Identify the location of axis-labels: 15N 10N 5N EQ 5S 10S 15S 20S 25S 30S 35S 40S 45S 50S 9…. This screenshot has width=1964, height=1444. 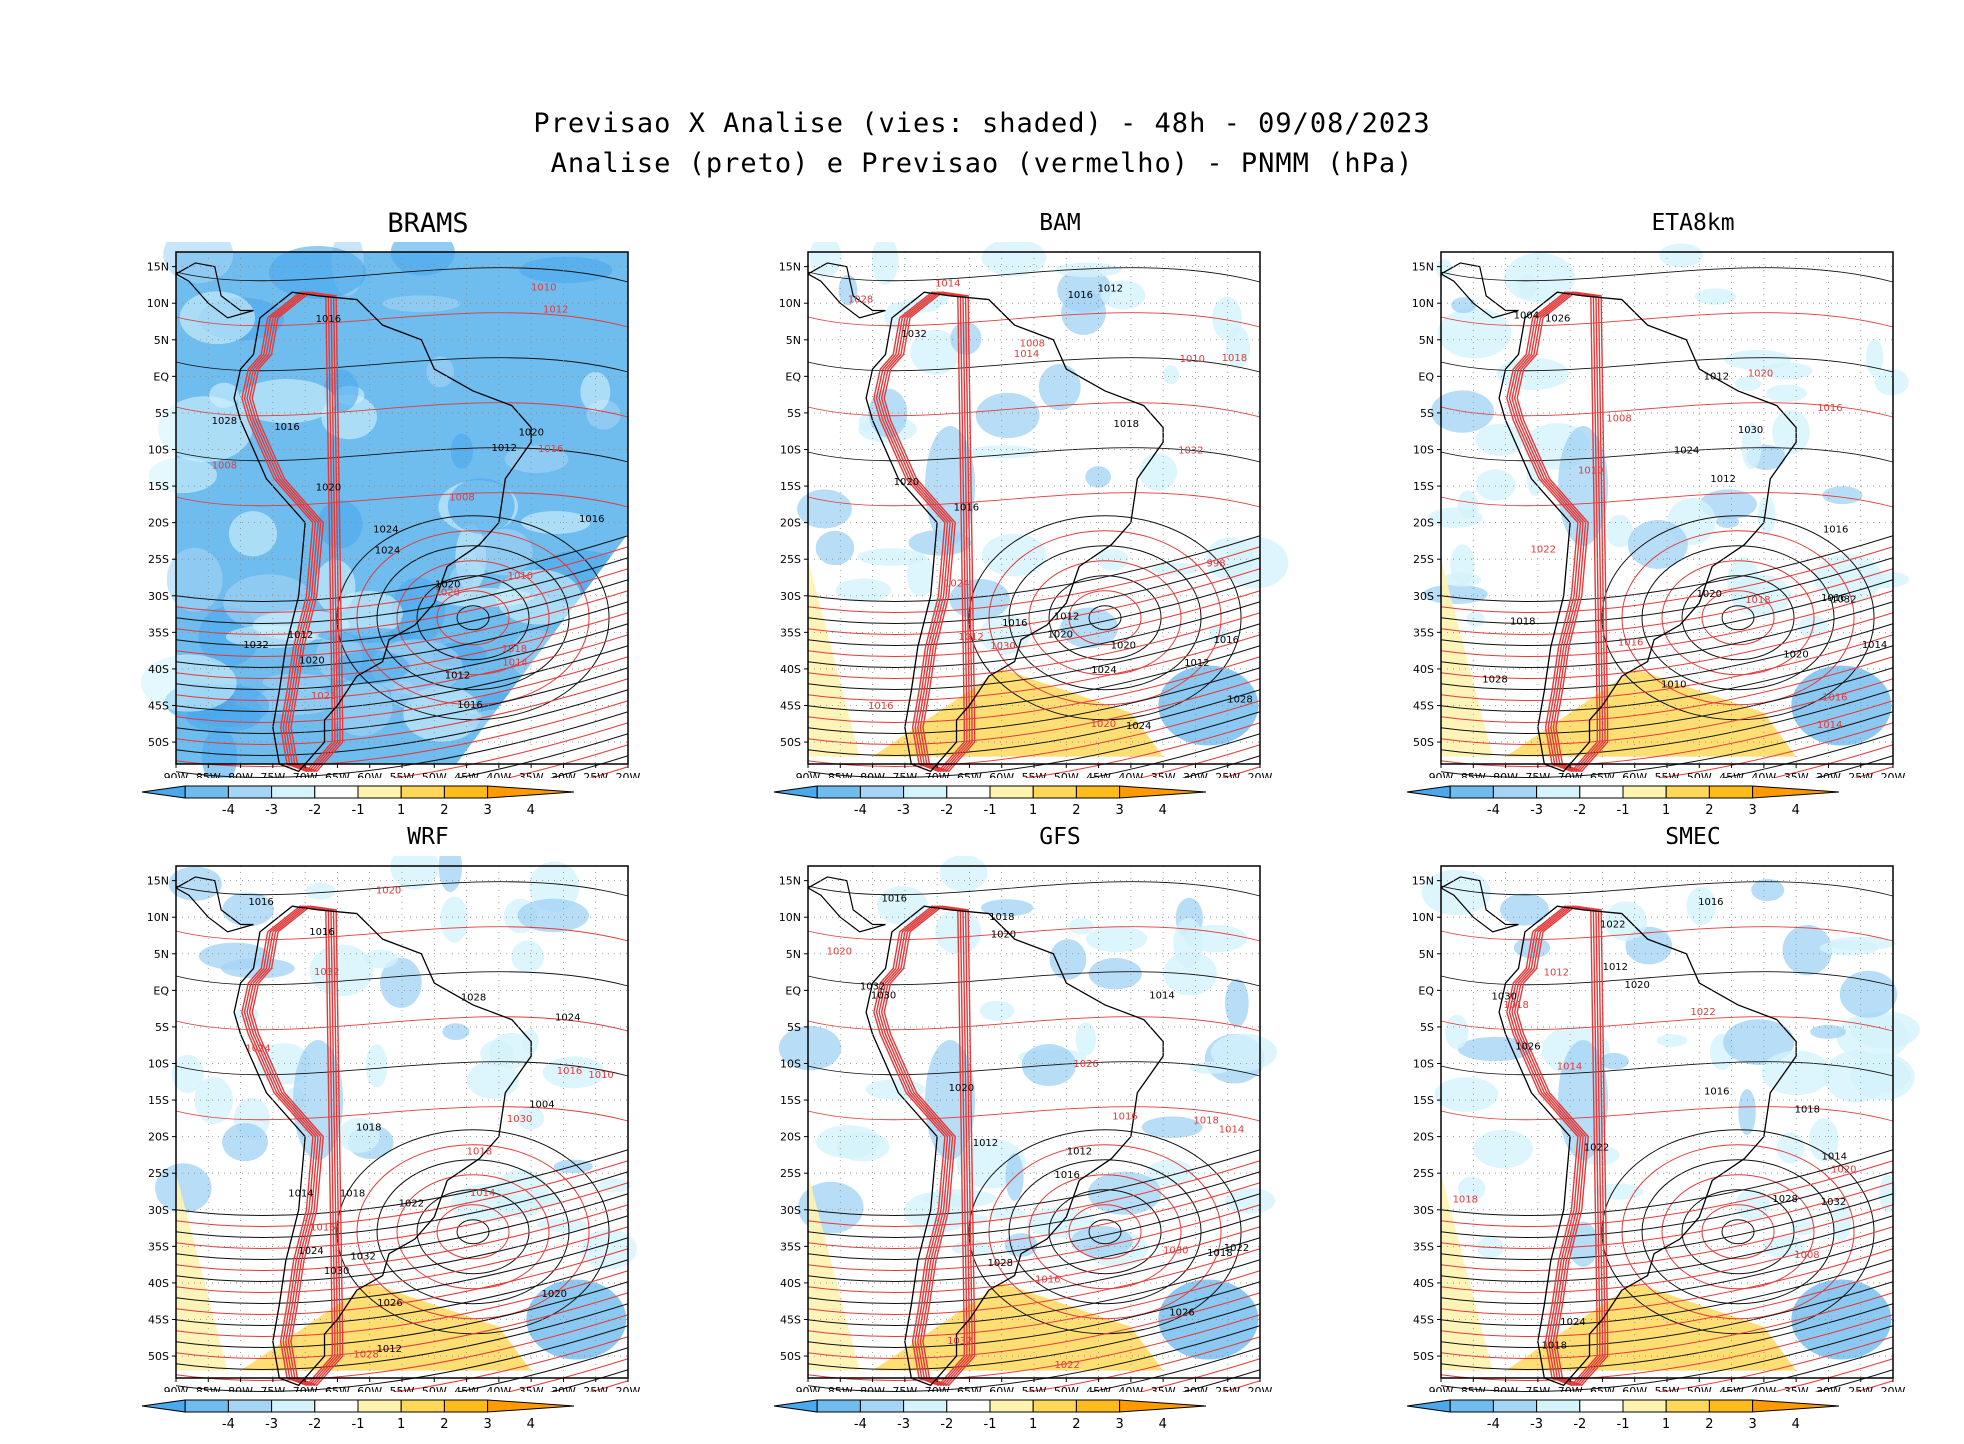
(1026, 1133).